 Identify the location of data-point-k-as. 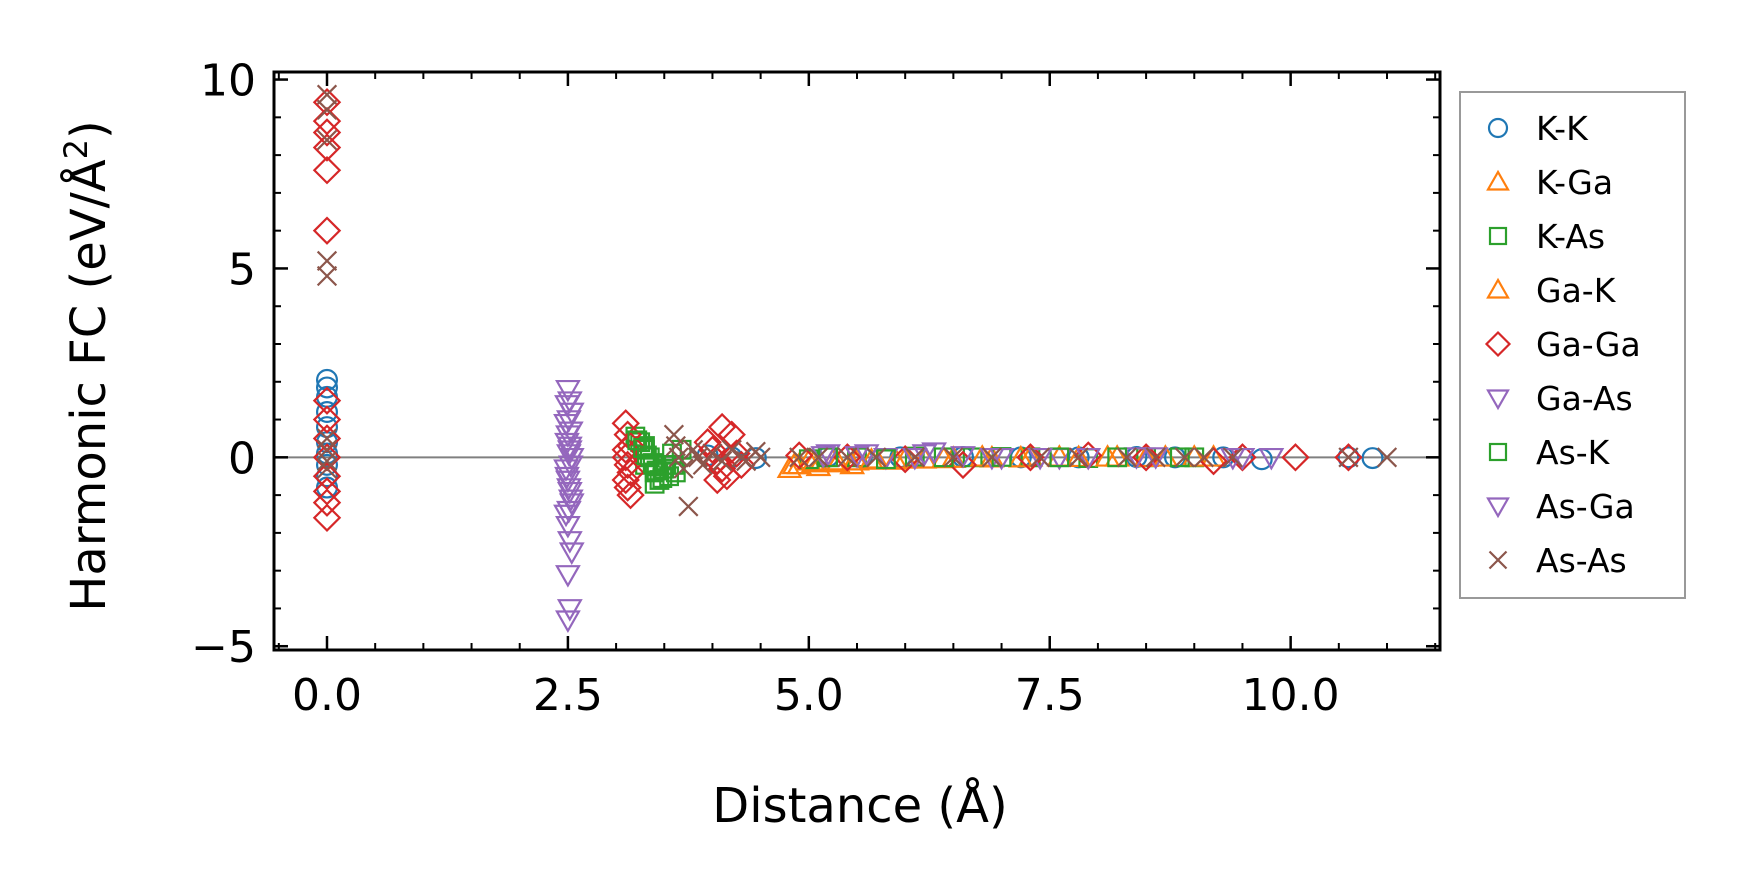
(669, 476).